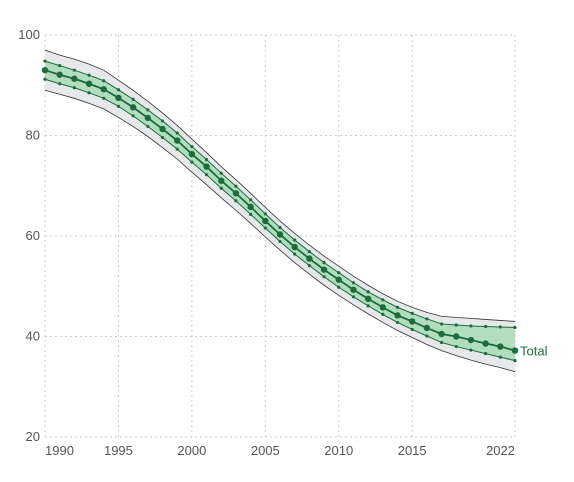  I want to click on x-tick-label: 2015, so click(412, 450).